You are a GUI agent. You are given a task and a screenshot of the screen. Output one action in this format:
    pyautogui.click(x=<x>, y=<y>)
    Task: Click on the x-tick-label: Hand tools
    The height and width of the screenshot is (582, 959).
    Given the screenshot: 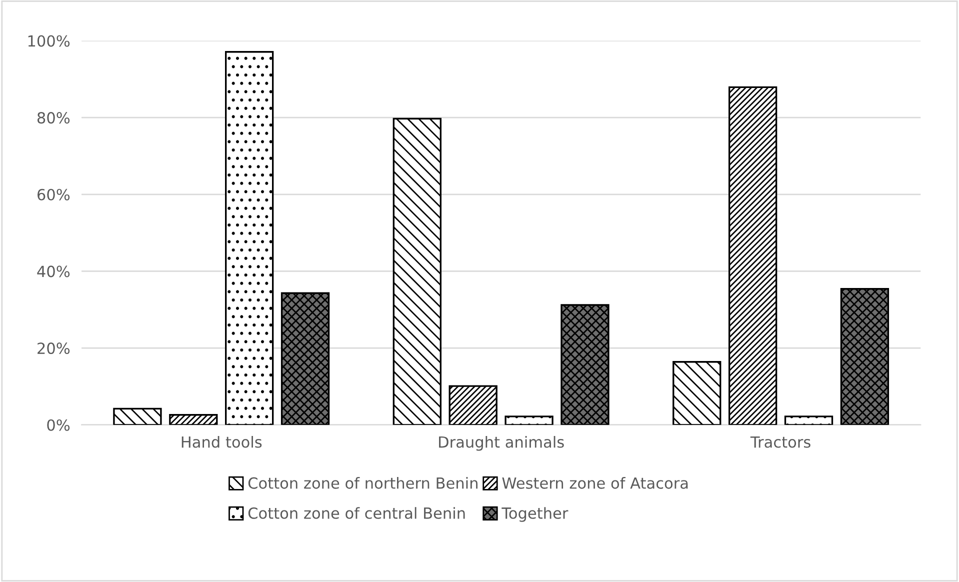 What is the action you would take?
    pyautogui.click(x=222, y=442)
    